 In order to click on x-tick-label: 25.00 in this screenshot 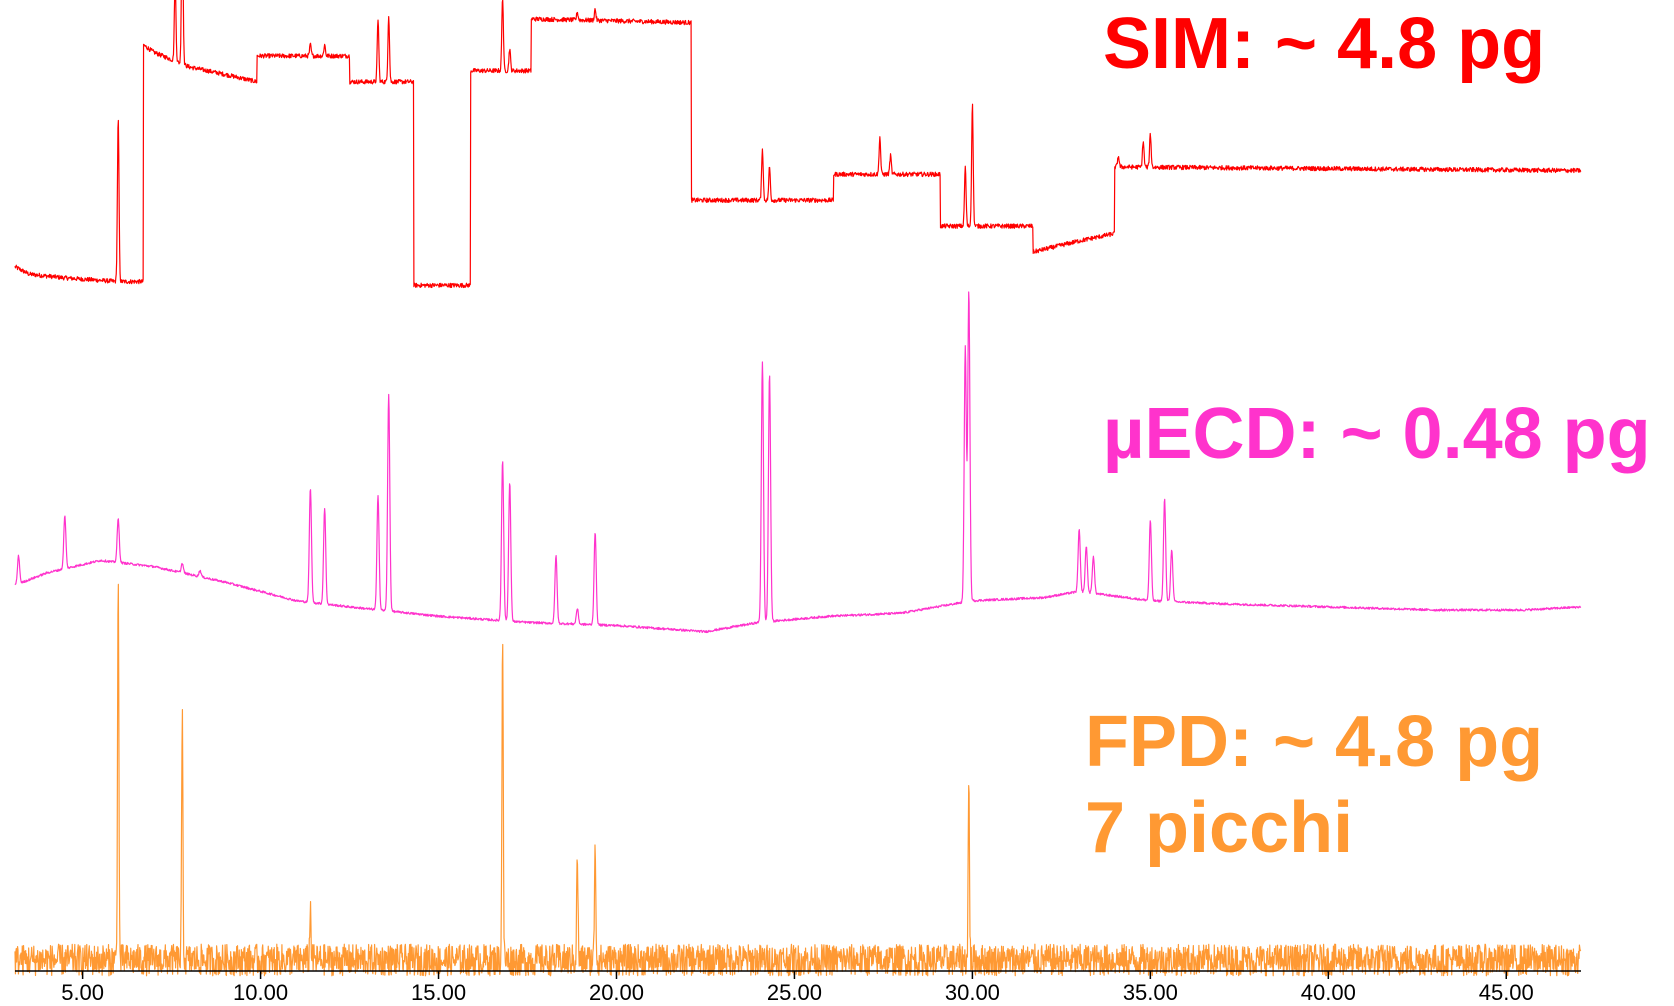, I will do `click(794, 992)`.